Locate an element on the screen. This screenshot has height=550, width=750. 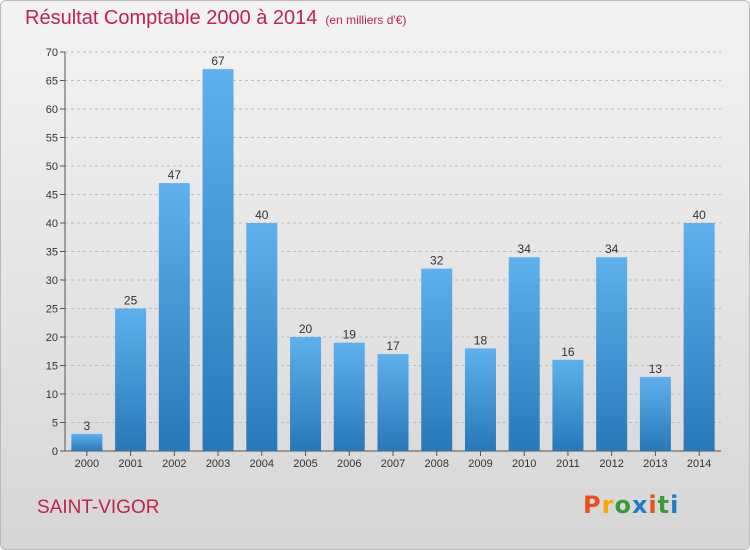
data-label: 18 is located at coordinates (481, 340).